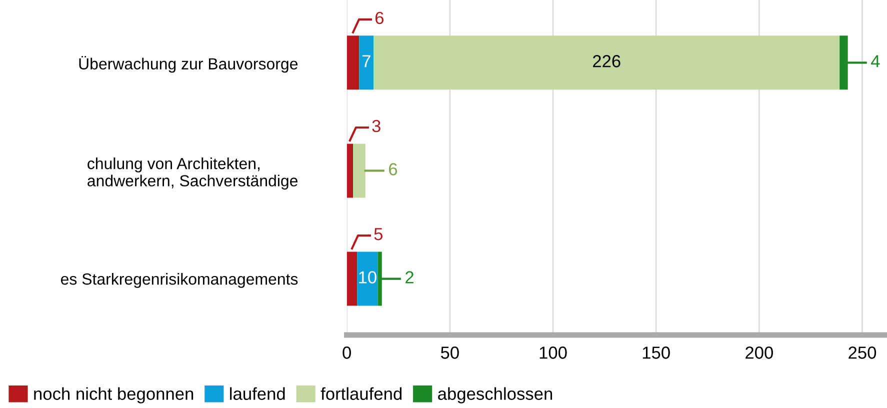  Describe the element at coordinates (346, 352) in the screenshot. I see `x-tick-label: 0` at that location.